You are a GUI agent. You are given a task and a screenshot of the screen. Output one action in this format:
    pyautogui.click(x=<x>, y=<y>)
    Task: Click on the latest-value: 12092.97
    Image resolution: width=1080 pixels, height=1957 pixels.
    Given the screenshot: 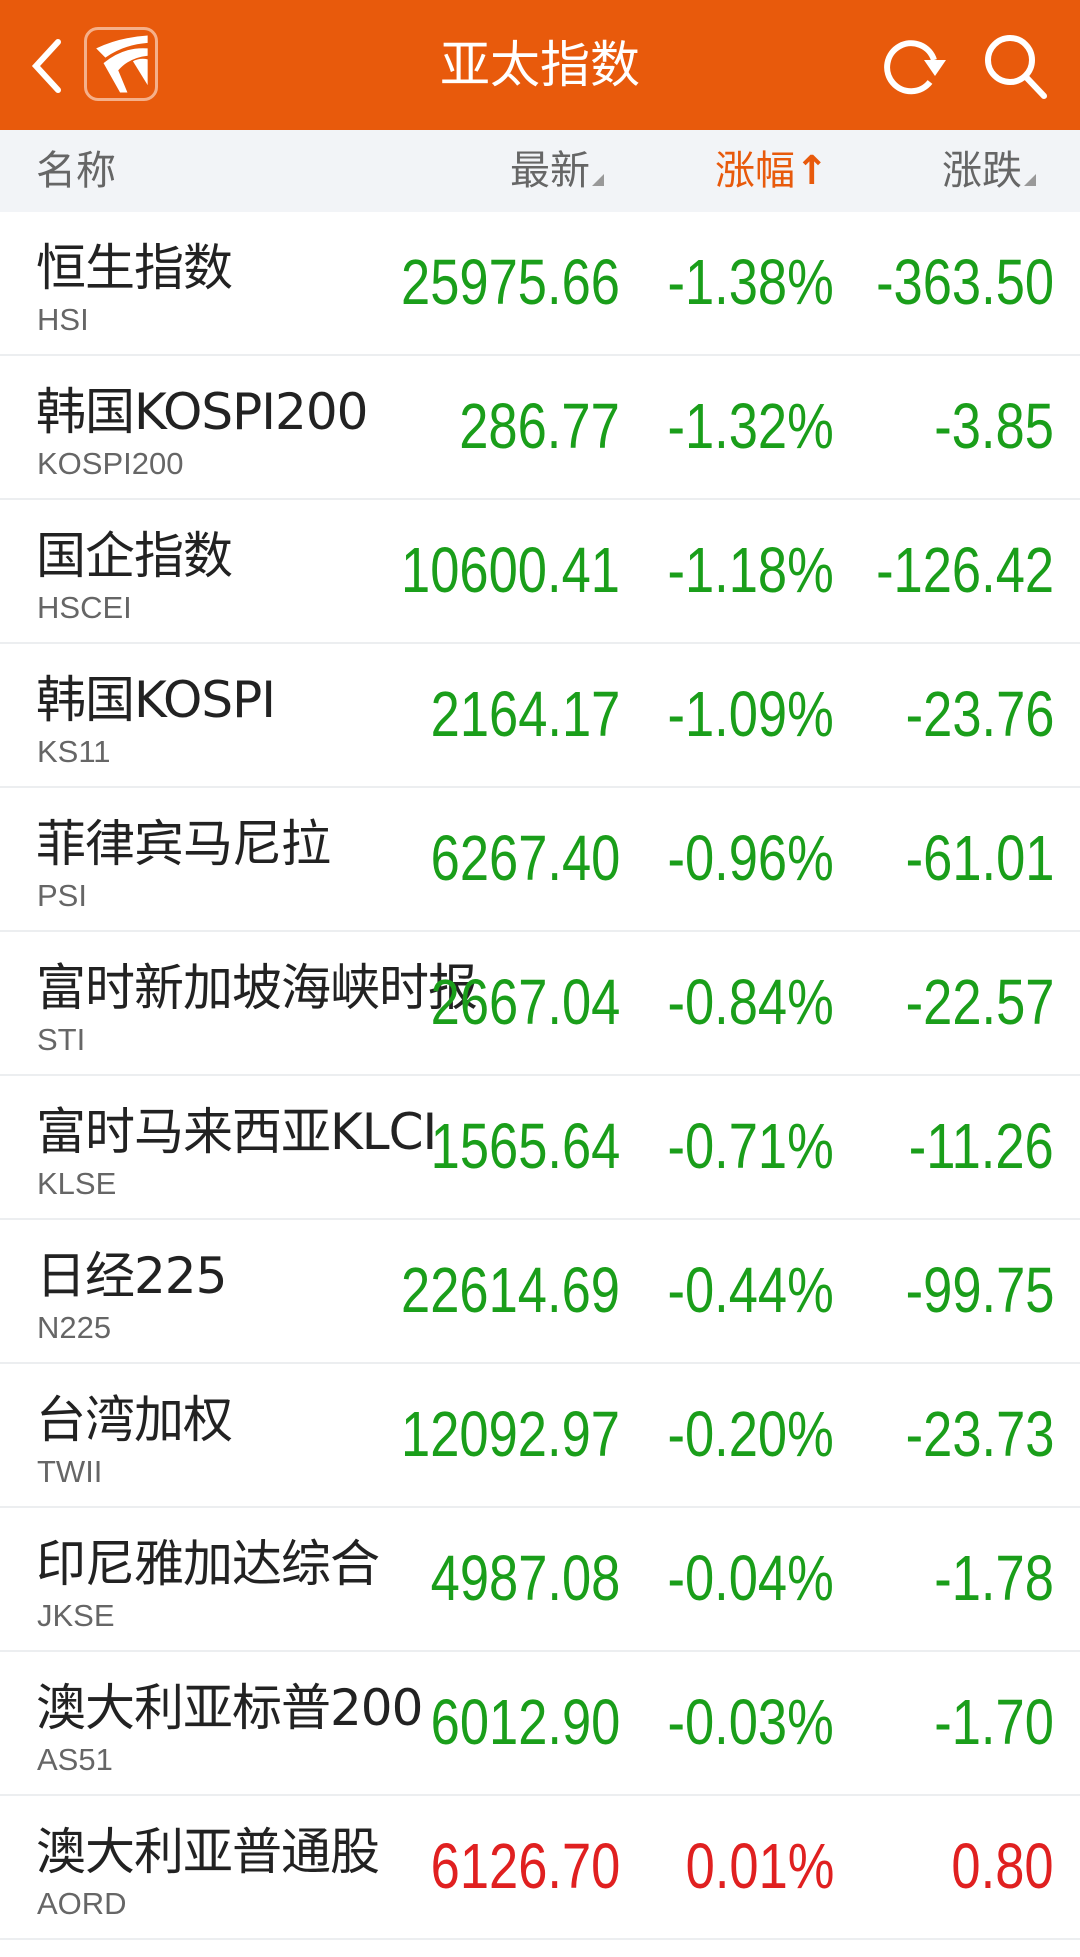 What is the action you would take?
    pyautogui.click(x=510, y=1434)
    